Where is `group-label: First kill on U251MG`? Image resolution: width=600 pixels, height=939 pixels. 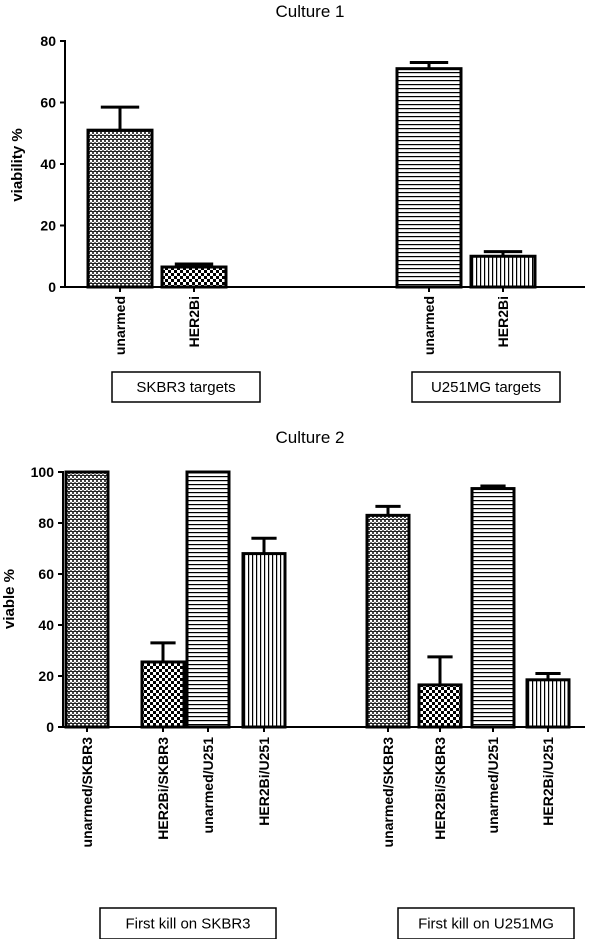
group-label: First kill on U251MG is located at coordinates (486, 924).